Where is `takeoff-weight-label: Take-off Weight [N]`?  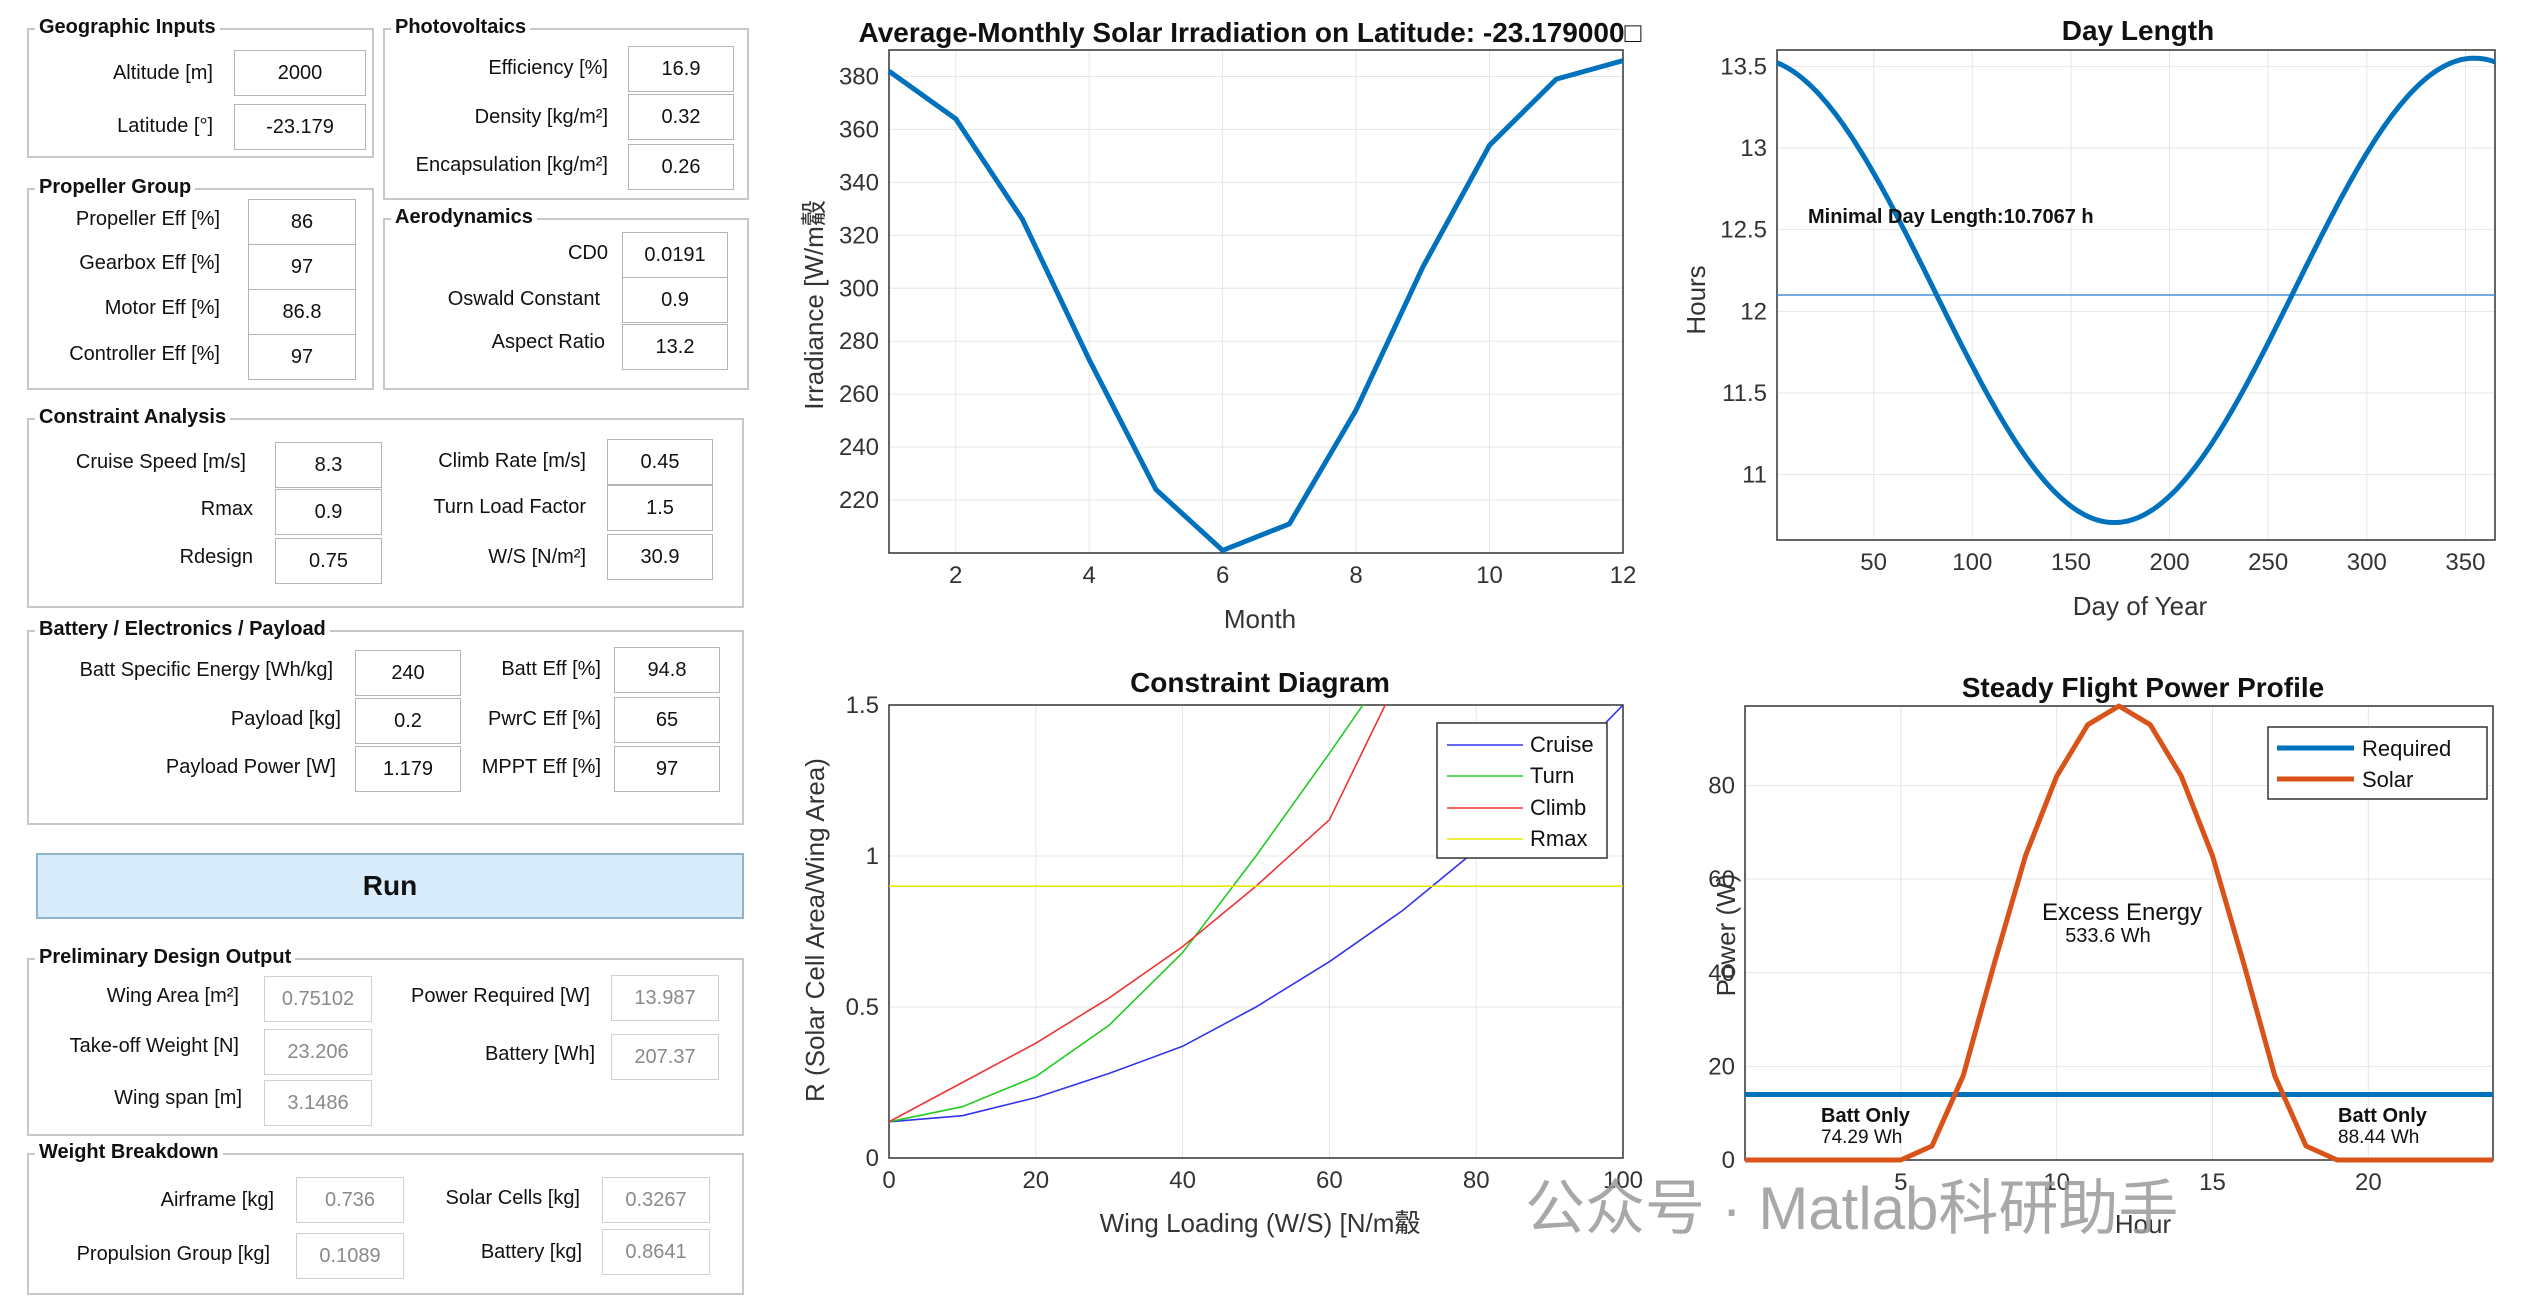 takeoff-weight-label: Take-off Weight [N] is located at coordinates (154, 1046).